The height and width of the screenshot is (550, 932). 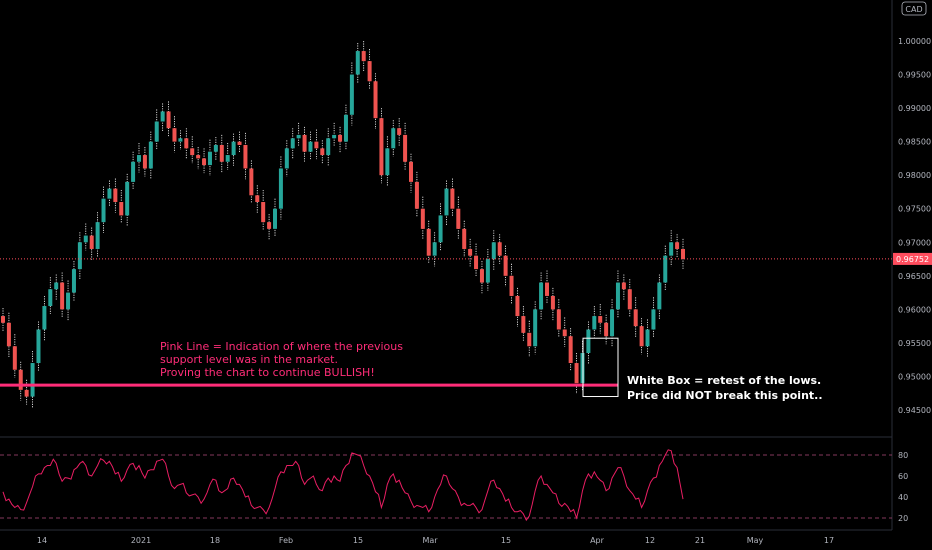 I want to click on time-tick-label: May, so click(x=755, y=540).